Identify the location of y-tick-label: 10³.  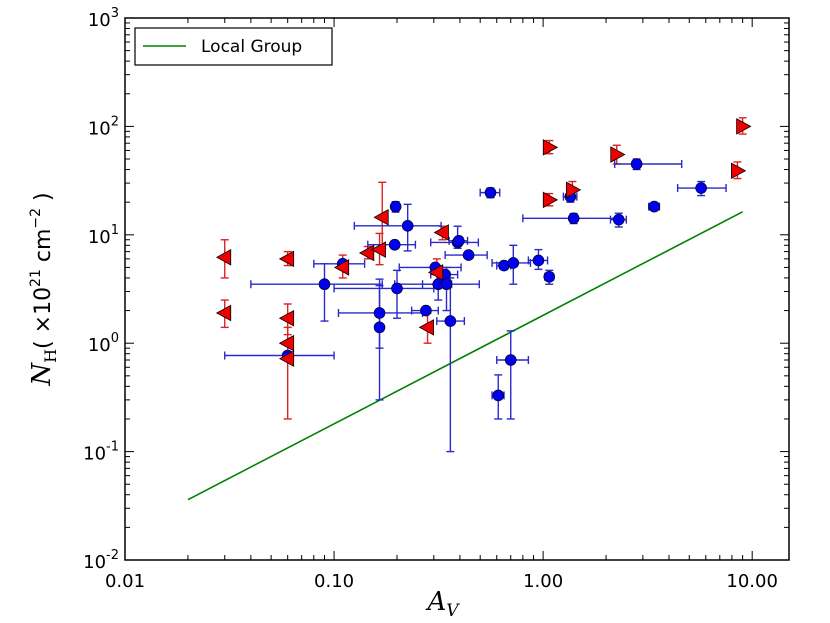
(103, 18).